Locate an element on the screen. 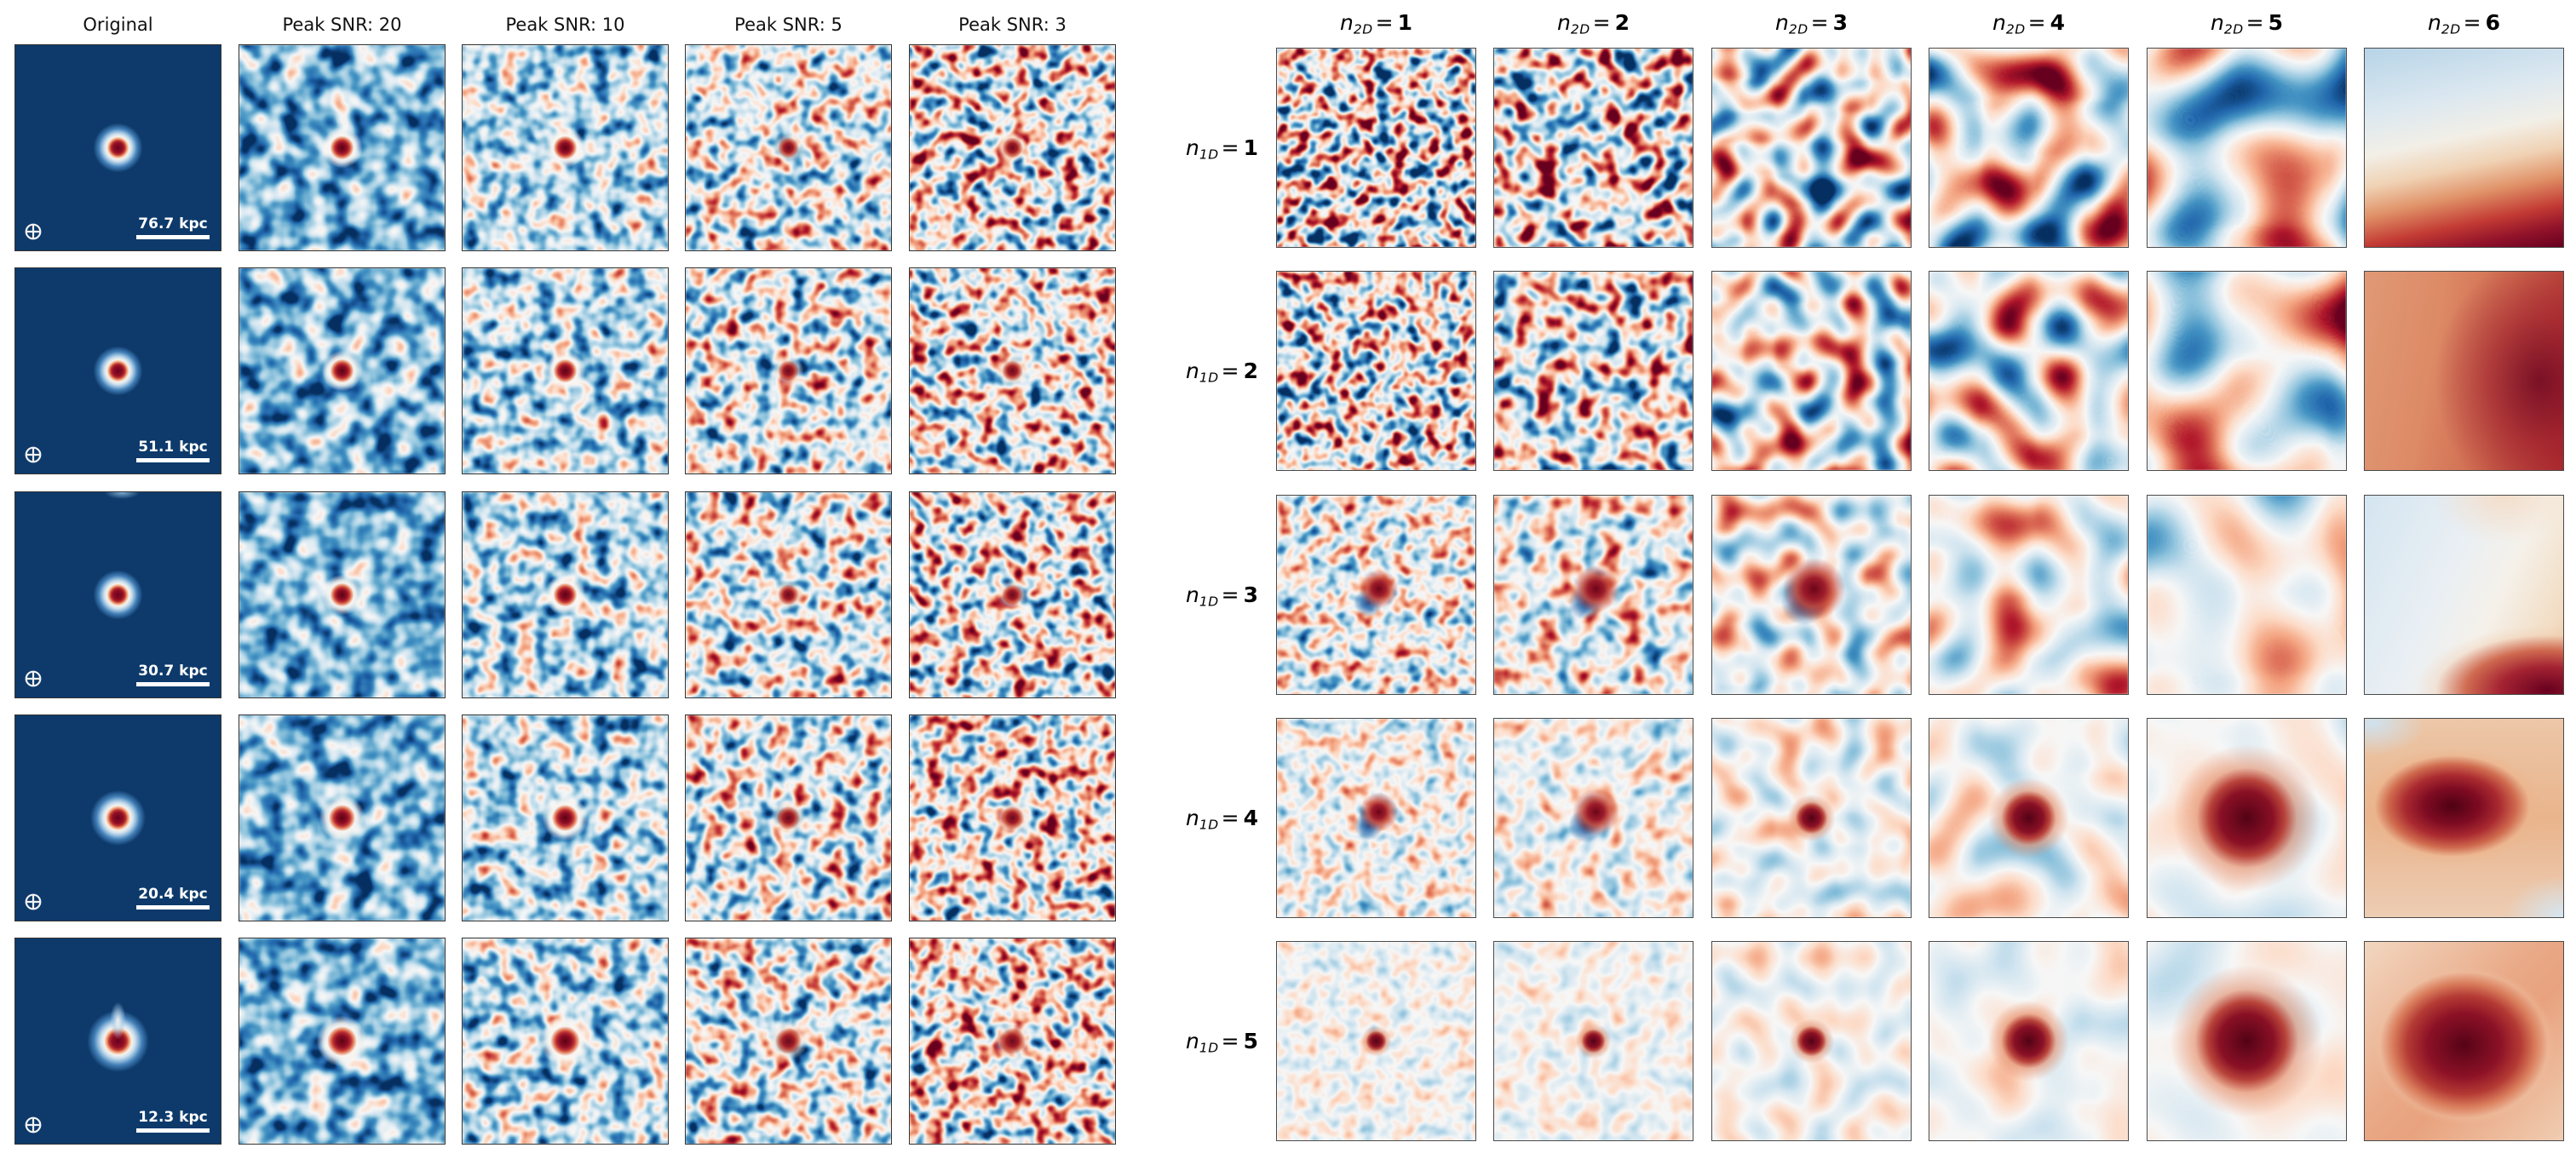 This screenshot has width=2576, height=1165. noise-panel-n1d5-n2d4 is located at coordinates (2029, 1041).